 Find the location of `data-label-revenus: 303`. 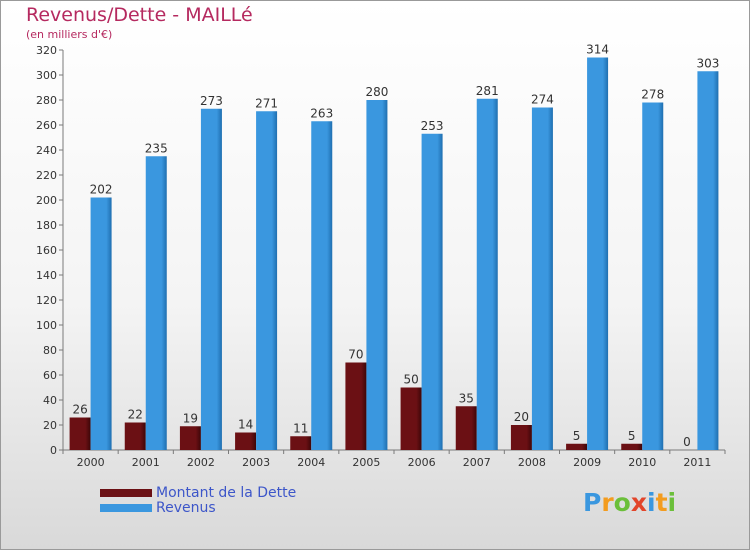

data-label-revenus: 303 is located at coordinates (707, 63).